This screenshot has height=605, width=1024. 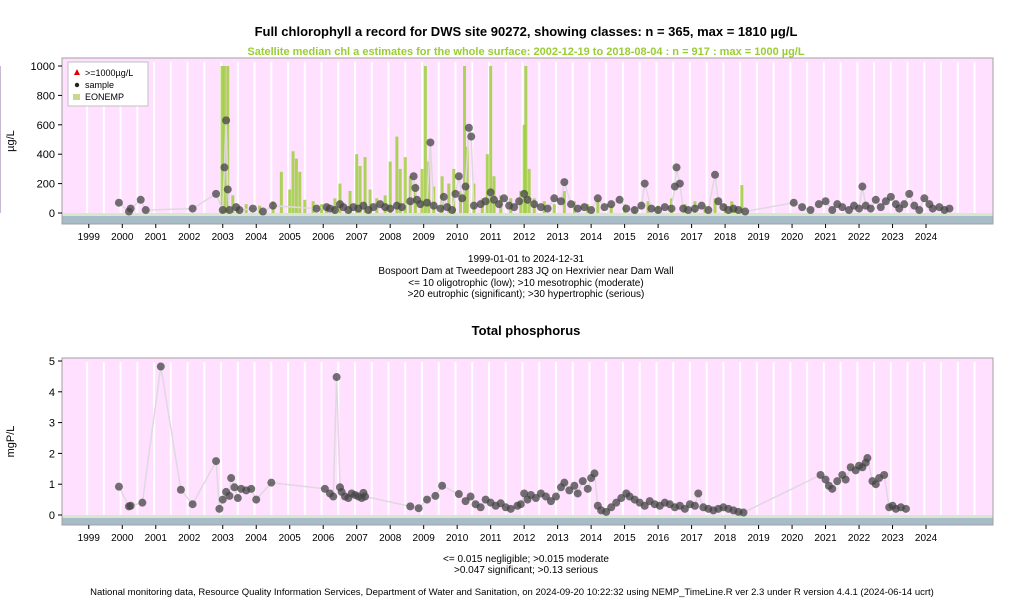 I want to click on x-tick-label: 2007, so click(x=357, y=237).